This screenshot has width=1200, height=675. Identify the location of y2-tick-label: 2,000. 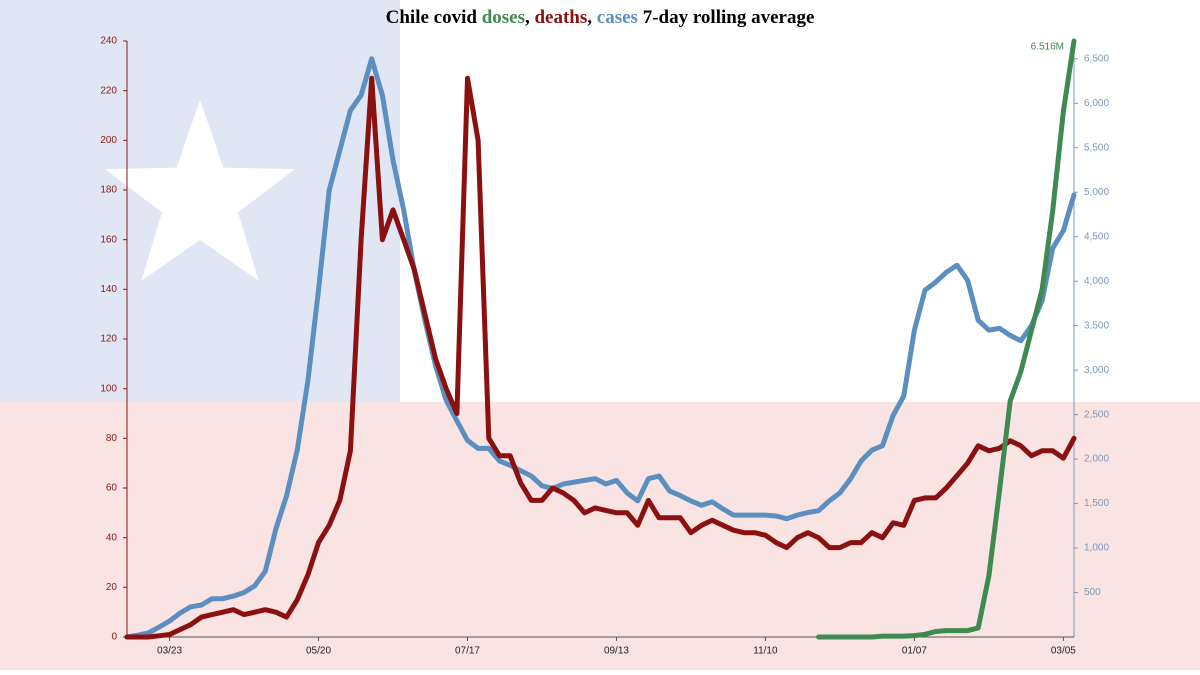
(1096, 459).